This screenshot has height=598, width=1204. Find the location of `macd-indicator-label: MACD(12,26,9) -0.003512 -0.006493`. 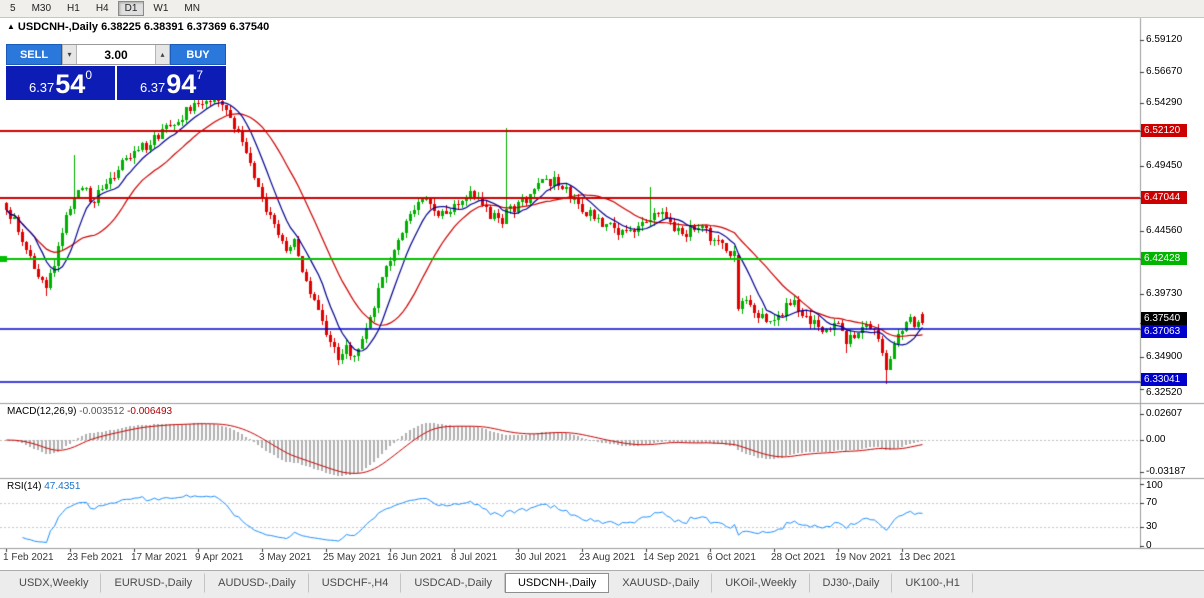

macd-indicator-label: MACD(12,26,9) -0.003512 -0.006493 is located at coordinates (89, 411).